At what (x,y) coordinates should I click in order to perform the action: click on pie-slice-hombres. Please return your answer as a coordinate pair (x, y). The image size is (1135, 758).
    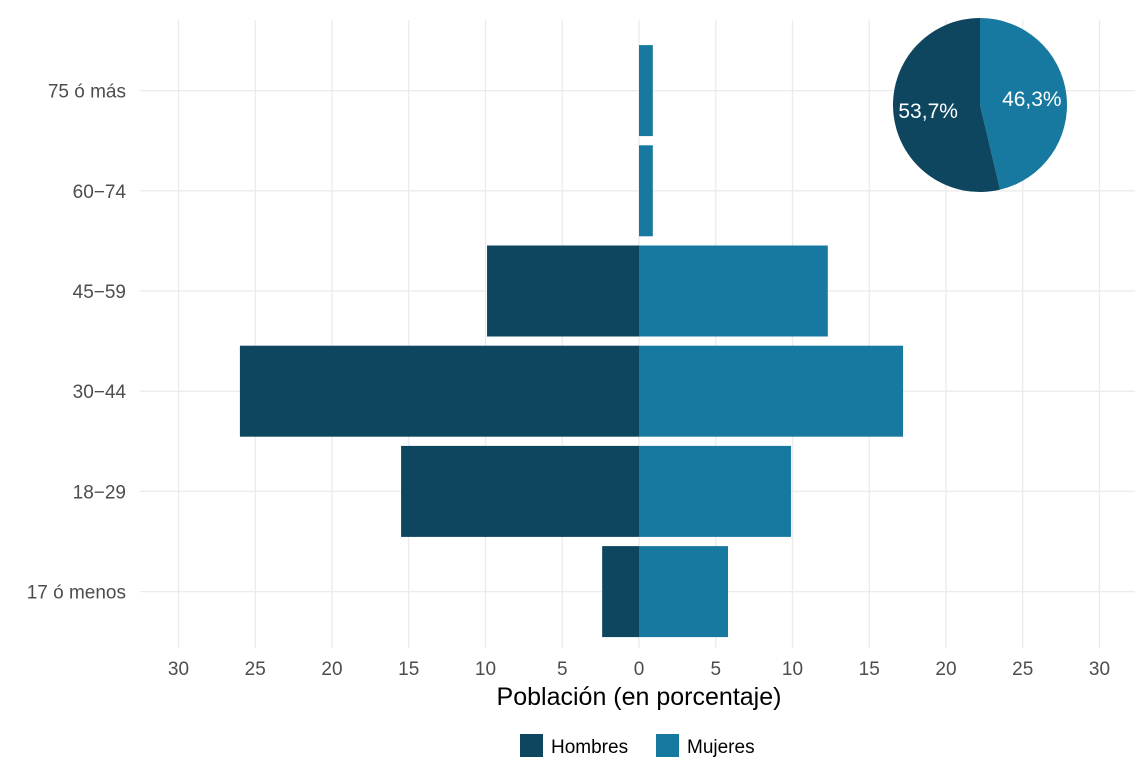
    Looking at the image, I should click on (947, 105).